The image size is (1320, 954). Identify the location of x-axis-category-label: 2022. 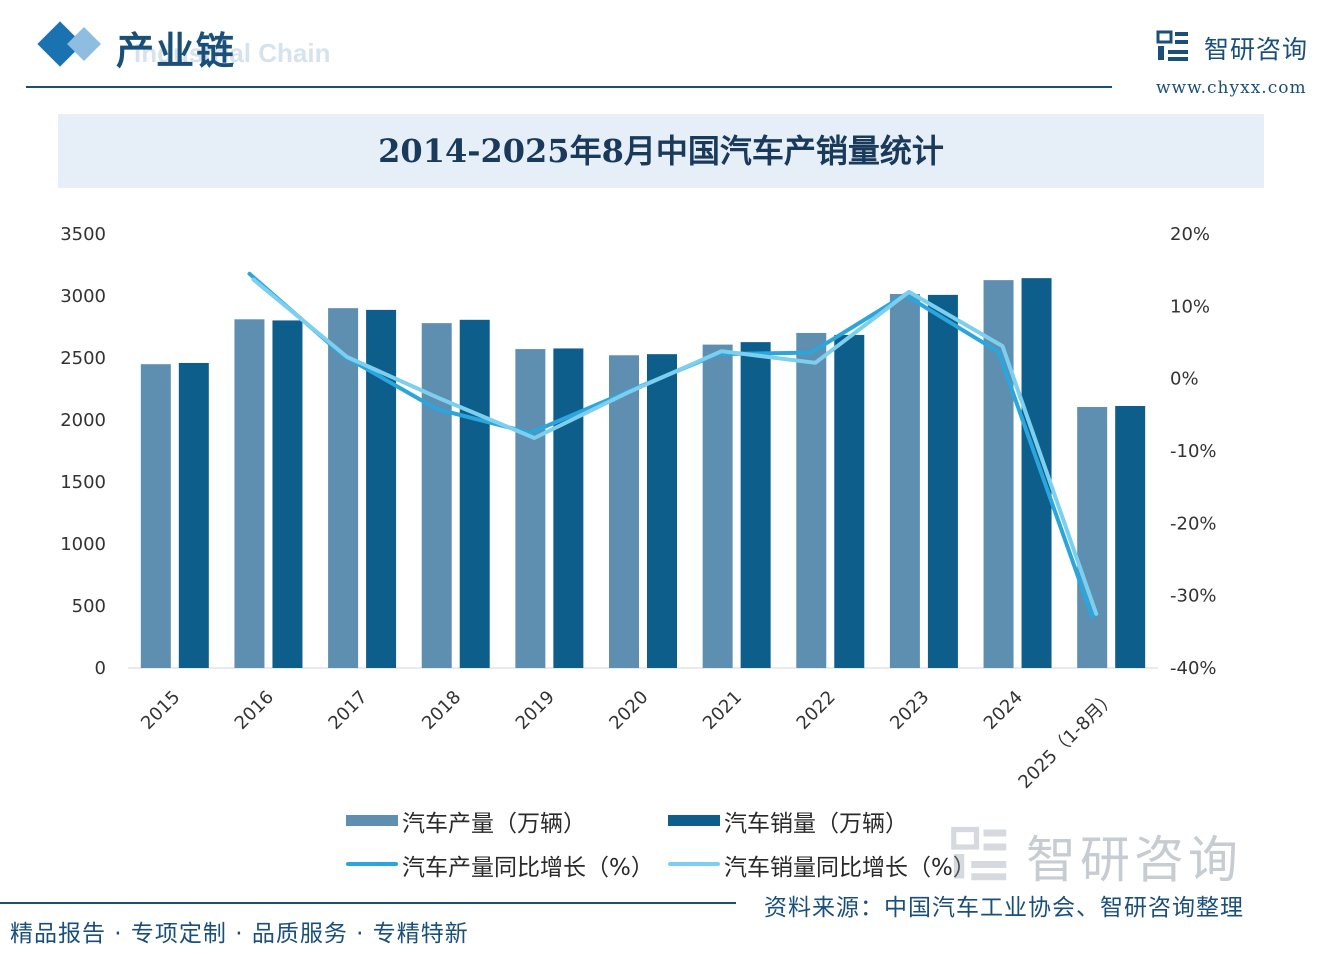
(816, 710).